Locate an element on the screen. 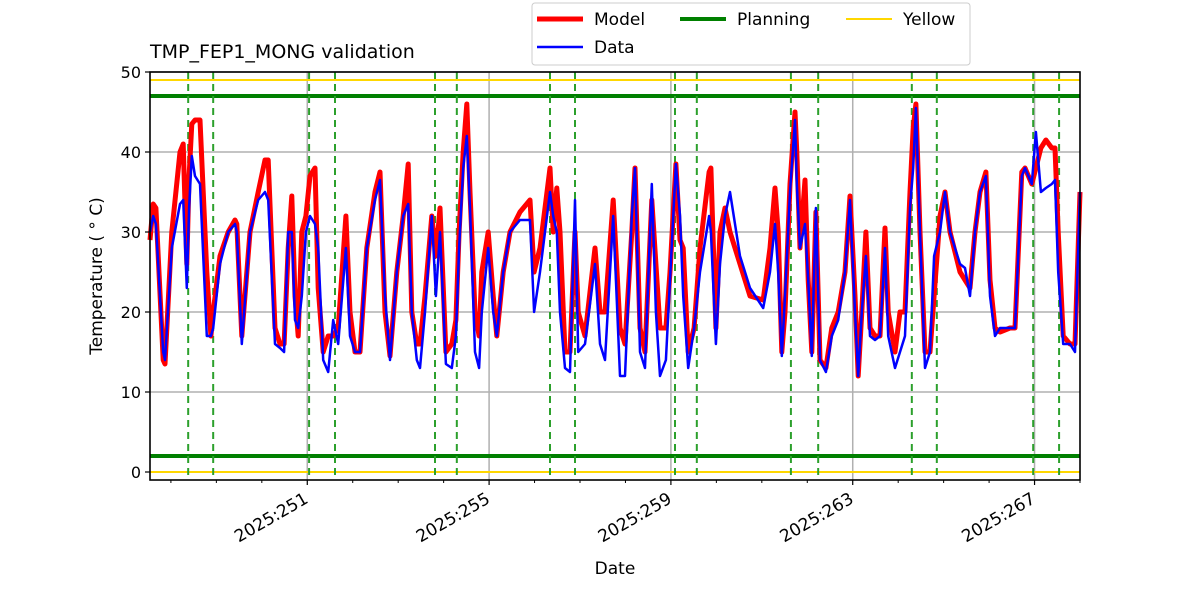 This screenshot has width=1200, height=604. y-tick-label: 20 is located at coordinates (131, 312).